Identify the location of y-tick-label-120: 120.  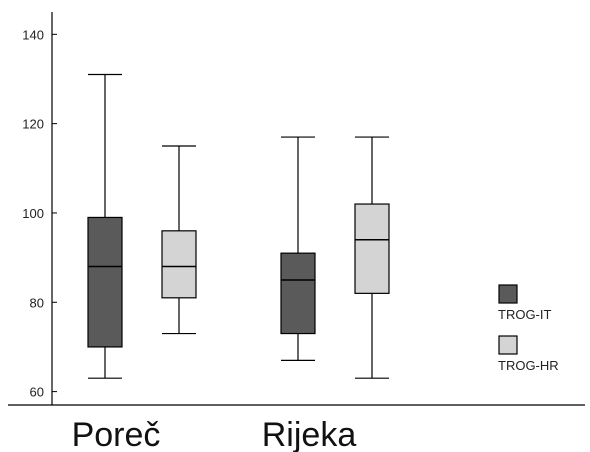
(33, 124).